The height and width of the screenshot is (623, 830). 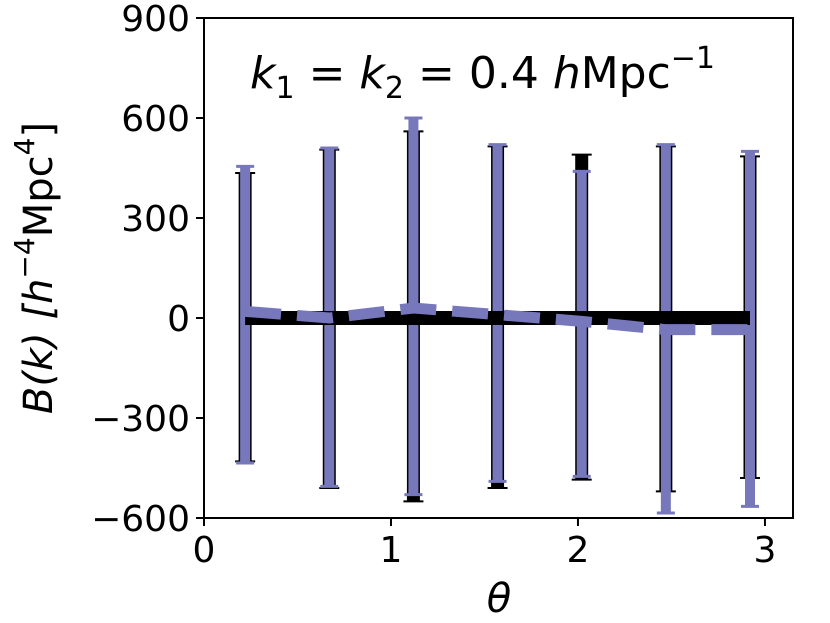 I want to click on y-label-h-superscript: −4, so click(x=24, y=257).